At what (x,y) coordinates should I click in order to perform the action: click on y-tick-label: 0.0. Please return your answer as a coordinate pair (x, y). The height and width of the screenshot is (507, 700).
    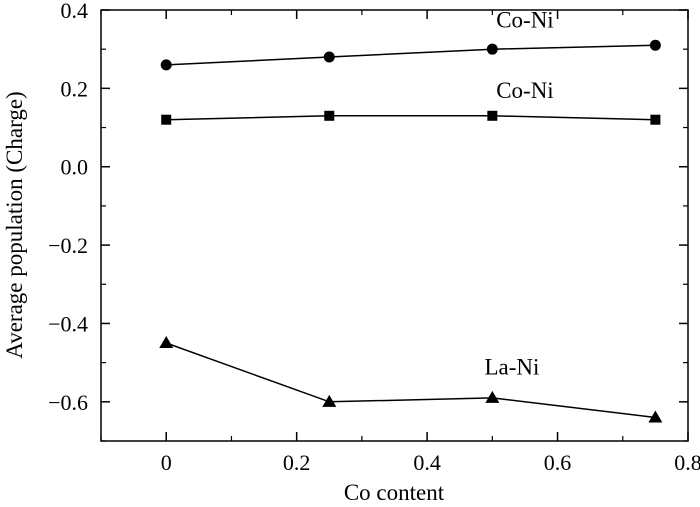
    Looking at the image, I should click on (75, 167).